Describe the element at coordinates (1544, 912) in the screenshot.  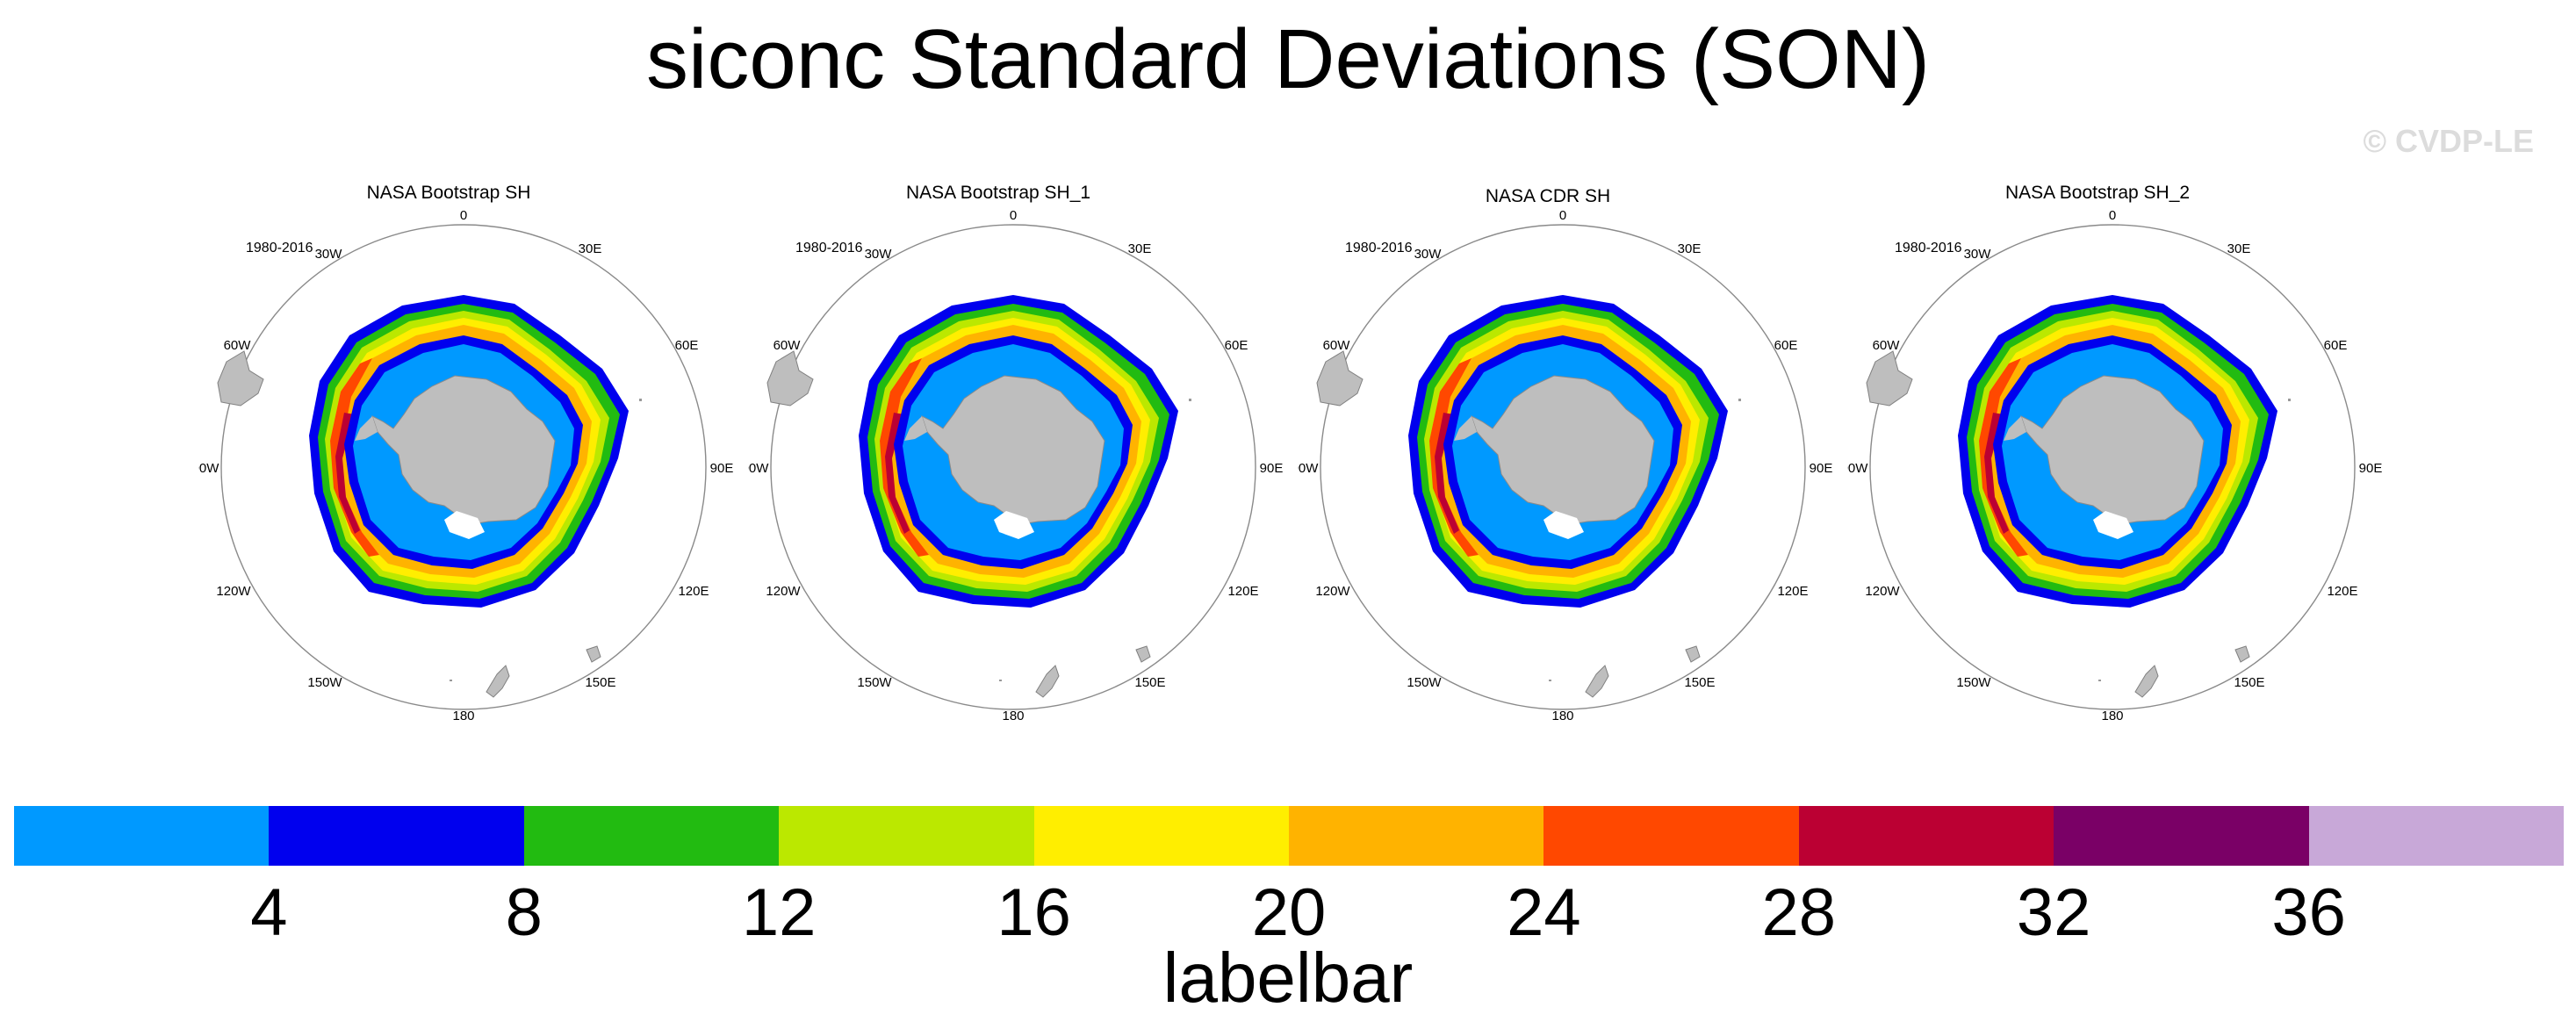
I see `labelbar-tick: 24` at that location.